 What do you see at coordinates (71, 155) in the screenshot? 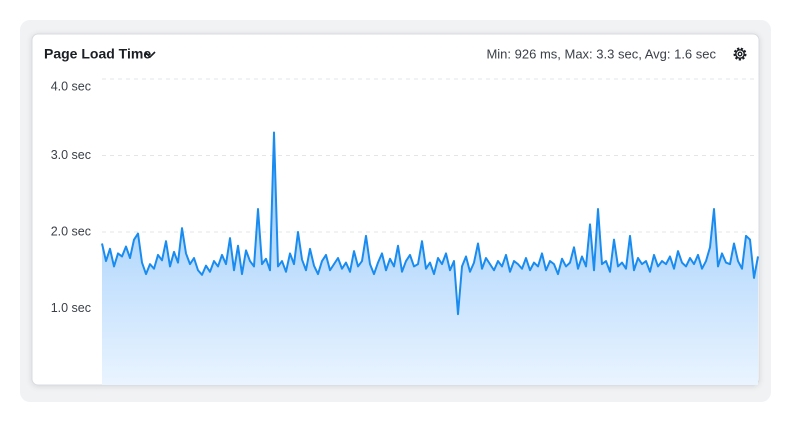
I see `y-tick-label: 3.0 sec` at bounding box center [71, 155].